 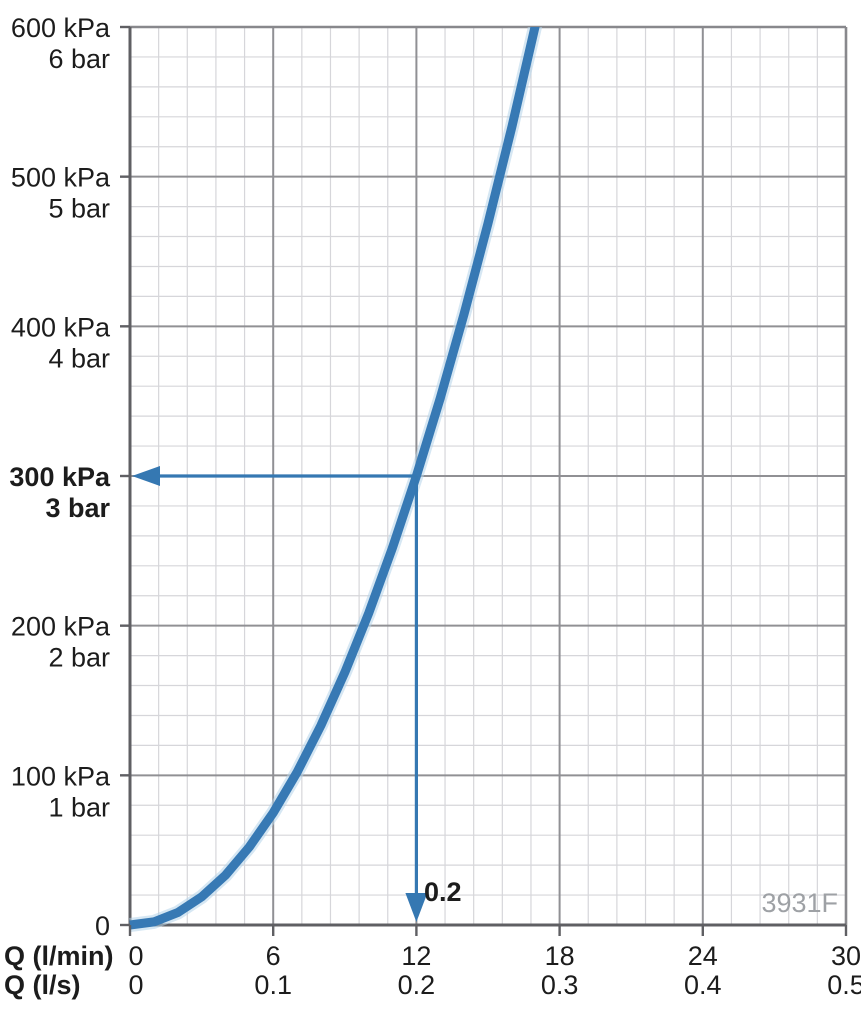 I want to click on y-tick-label-kpa: 200 kPa, so click(x=61, y=627).